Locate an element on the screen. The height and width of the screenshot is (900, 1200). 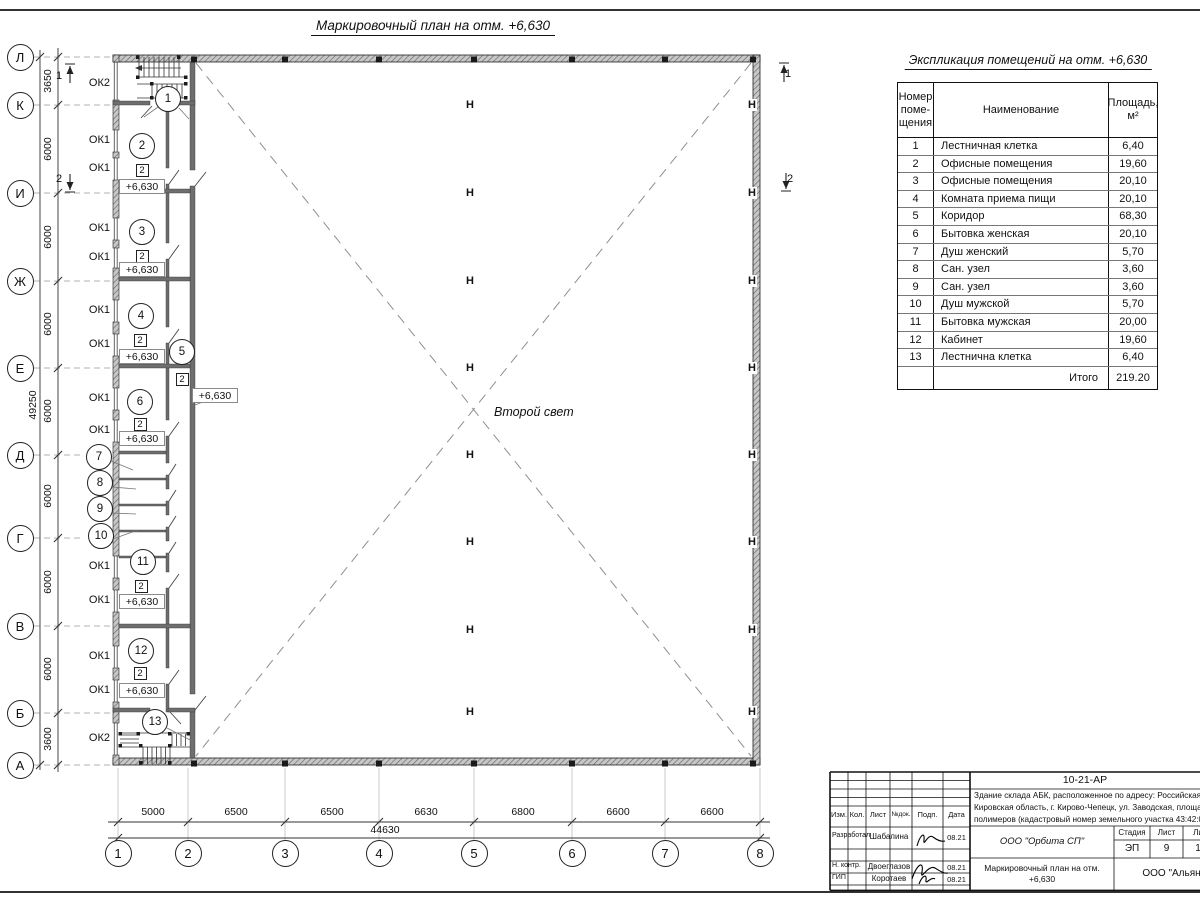
dimension-total: 44630 is located at coordinates (385, 830).